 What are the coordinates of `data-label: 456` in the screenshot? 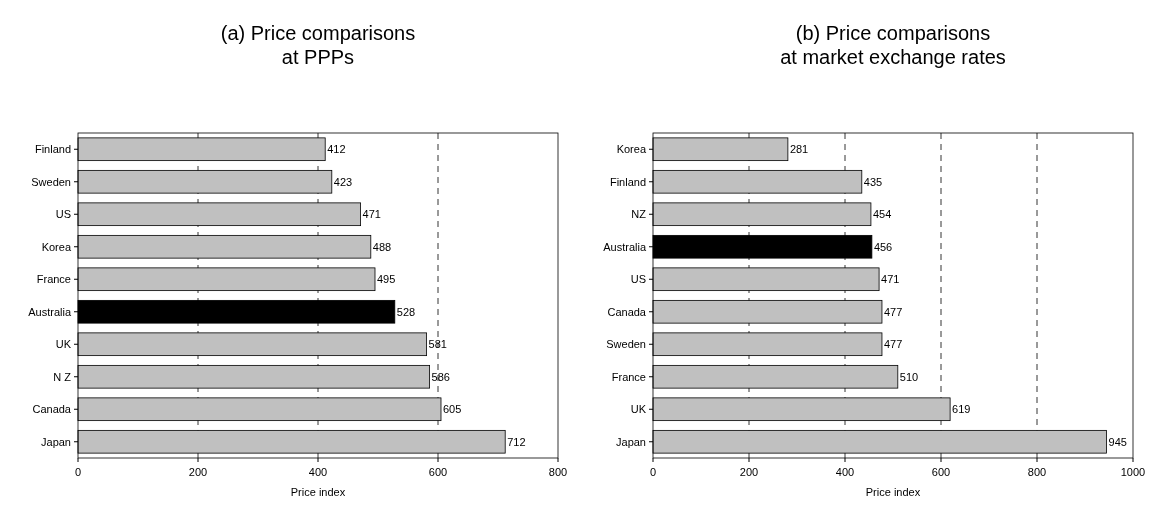 It's located at (883, 246).